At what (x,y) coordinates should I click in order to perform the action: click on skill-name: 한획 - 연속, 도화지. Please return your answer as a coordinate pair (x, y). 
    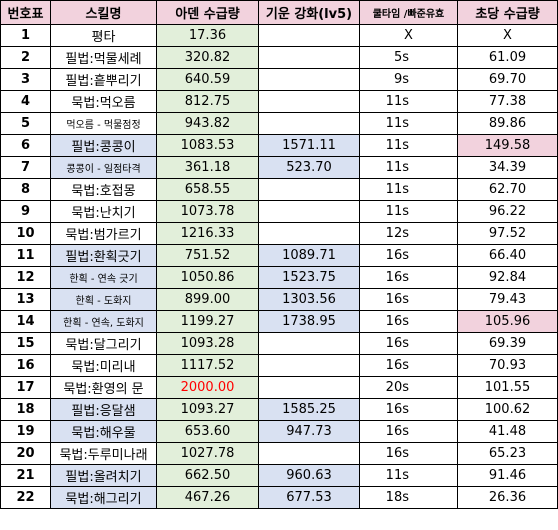
    Looking at the image, I should click on (103, 321).